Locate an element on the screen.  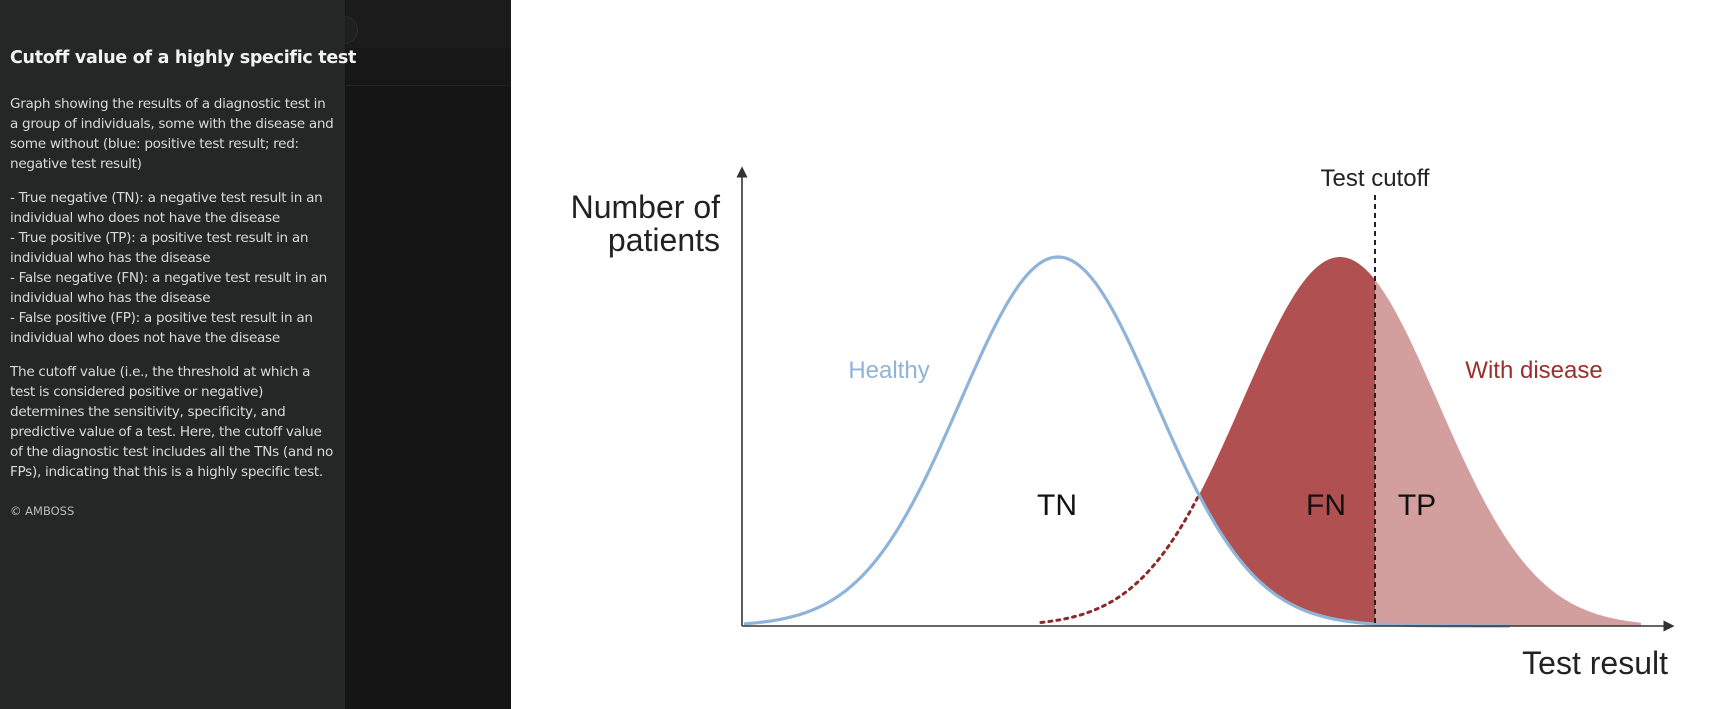
copyright: © AMBOSS is located at coordinates (42, 511).